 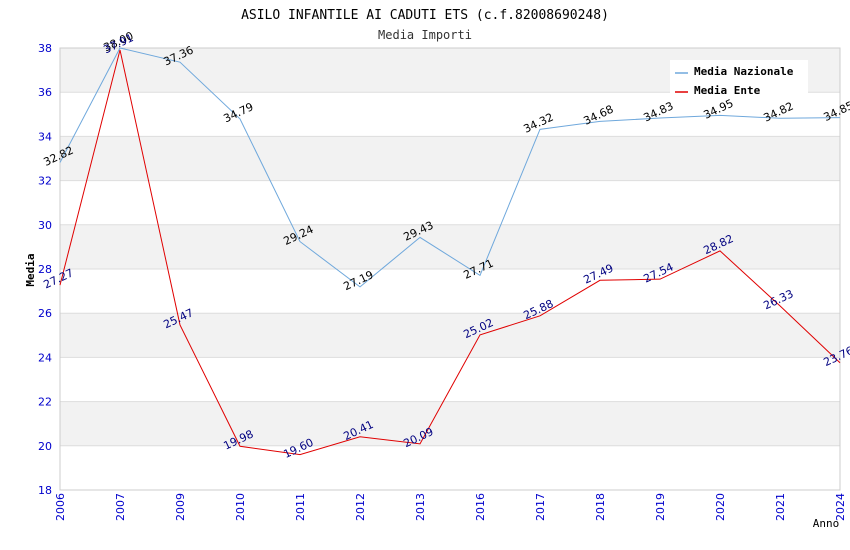 I want to click on y-tick-label: 30, so click(x=45, y=225).